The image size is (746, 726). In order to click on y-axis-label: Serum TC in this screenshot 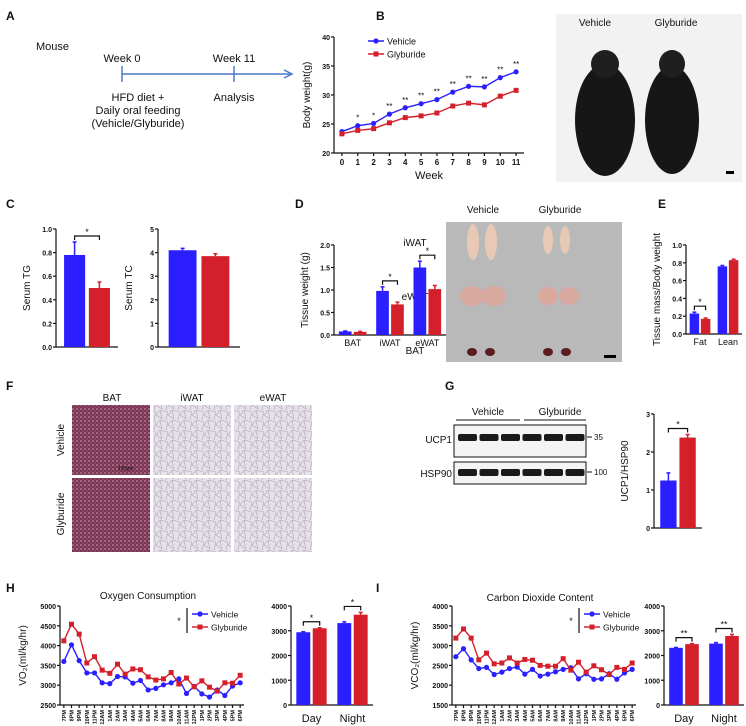, I will do `click(129, 287)`.